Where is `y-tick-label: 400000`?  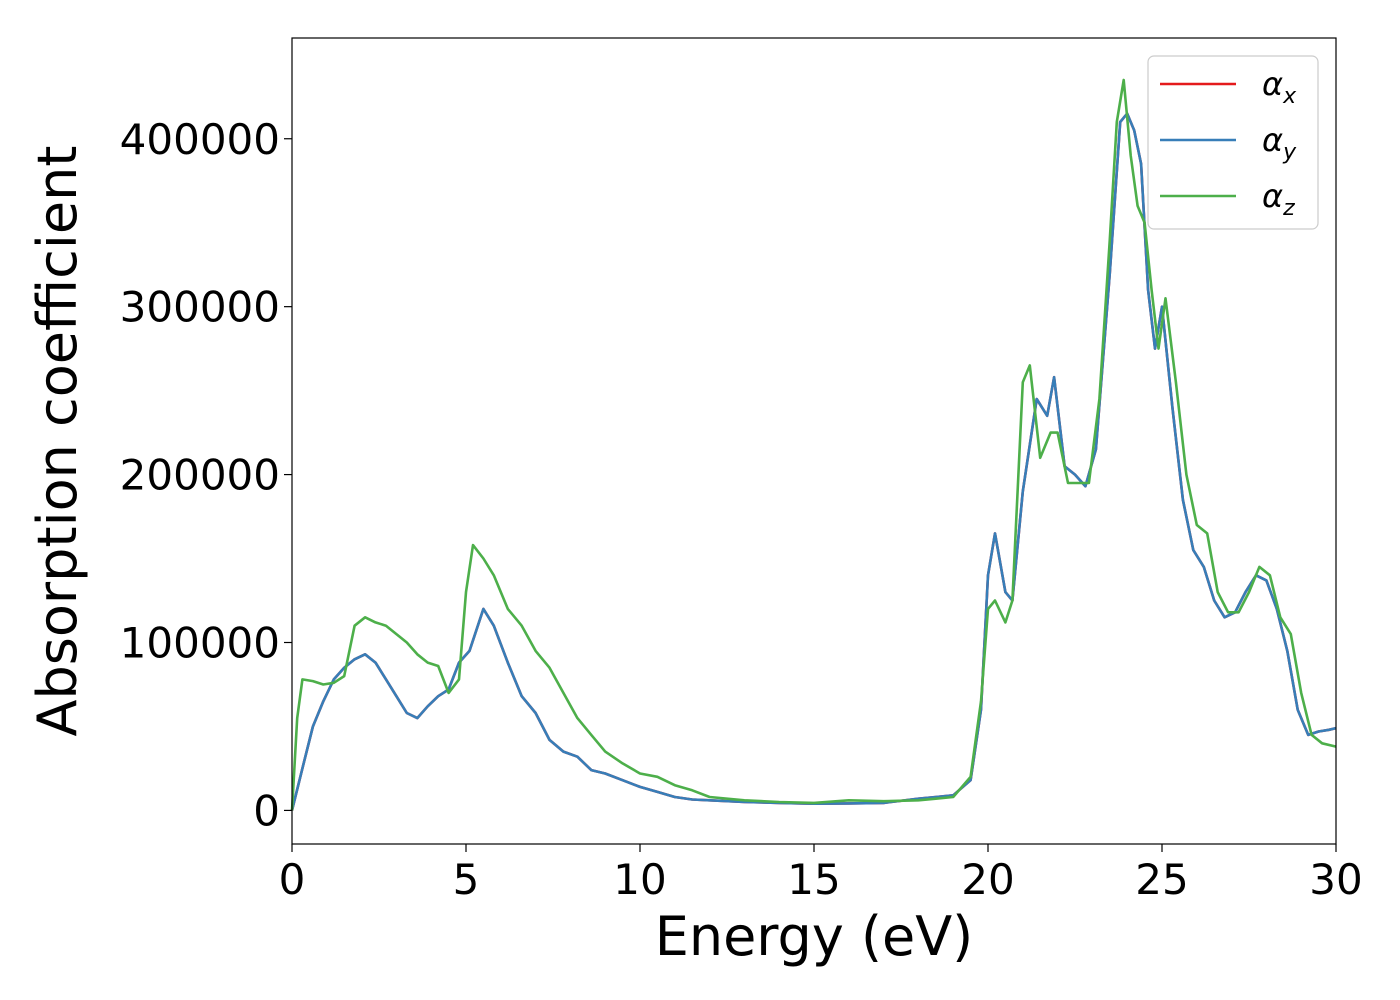
y-tick-label: 400000 is located at coordinates (200, 139).